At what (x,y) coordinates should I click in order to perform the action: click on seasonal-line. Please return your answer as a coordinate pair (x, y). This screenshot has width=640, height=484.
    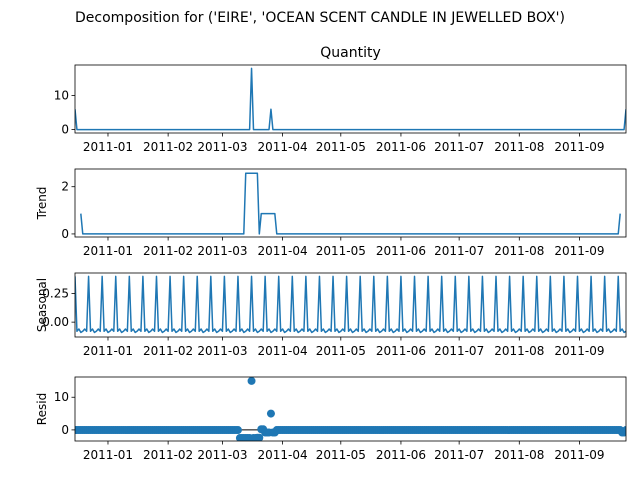
    Looking at the image, I should click on (350, 304).